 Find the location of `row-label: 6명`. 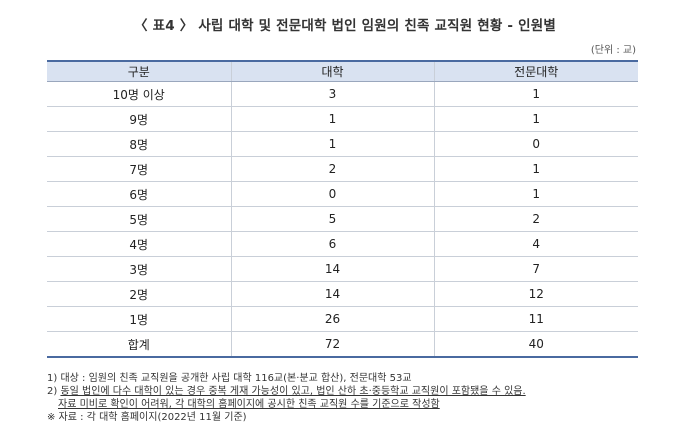

row-label: 6명 is located at coordinates (139, 194).